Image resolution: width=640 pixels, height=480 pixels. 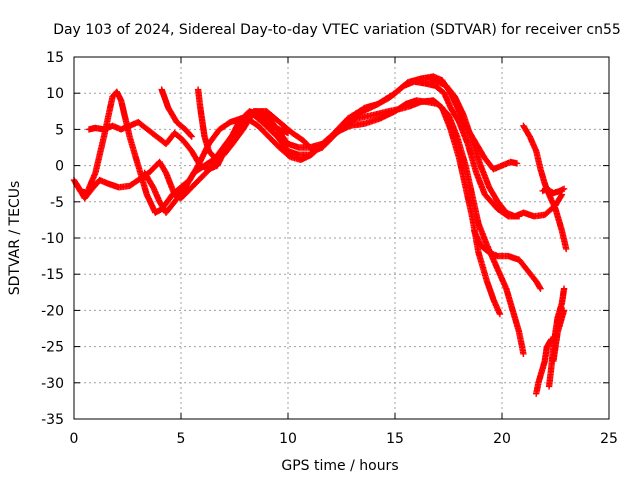 I want to click on series-track-k, so click(x=544, y=366).